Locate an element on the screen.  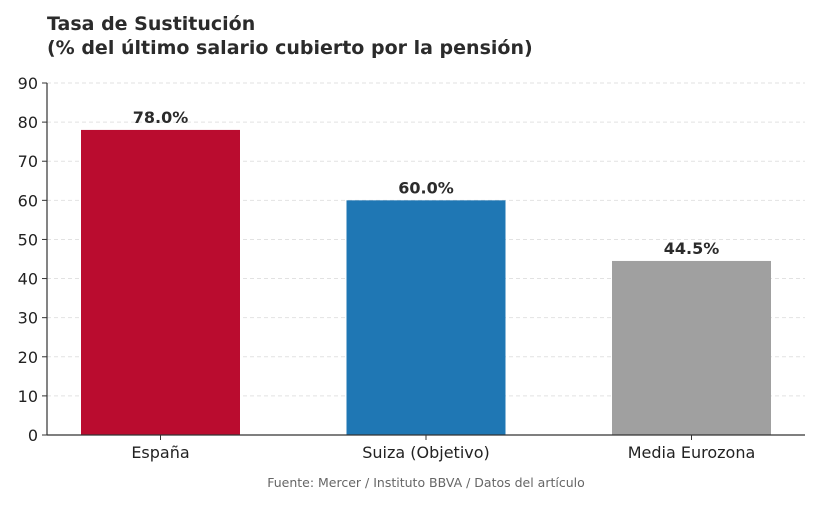
data-label: 78.0% is located at coordinates (161, 117).